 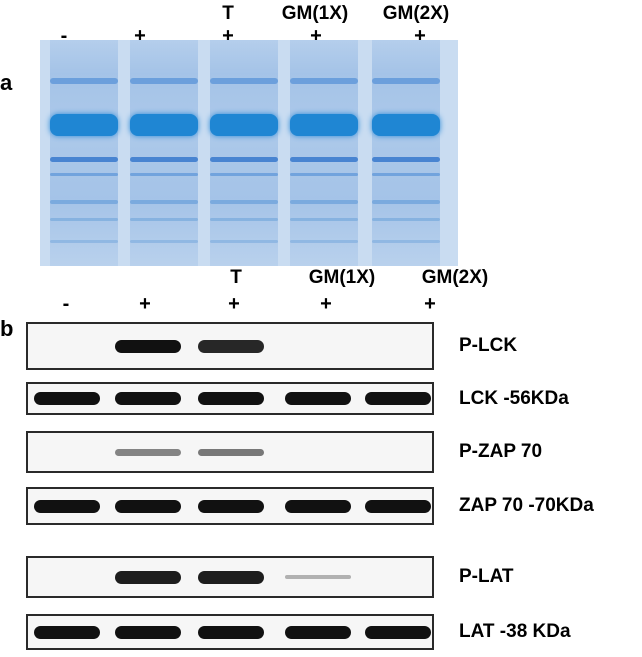 I want to click on panel-b-sign-lane4: +, so click(x=326, y=304).